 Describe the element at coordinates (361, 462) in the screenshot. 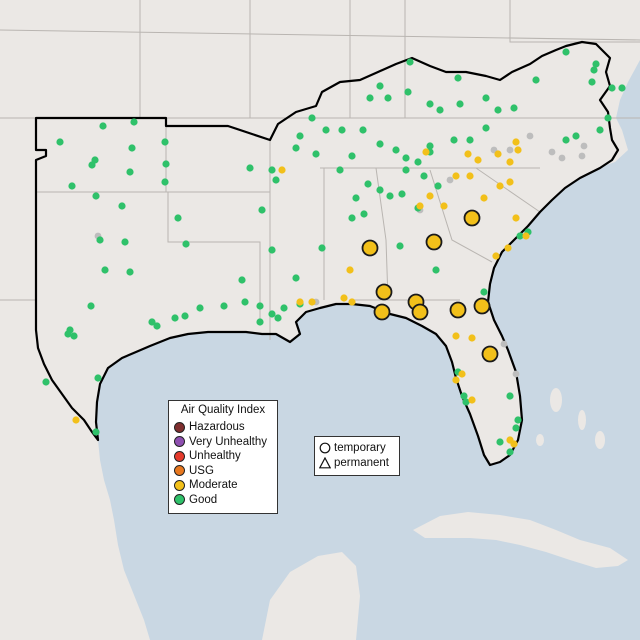

I see `legend-label-permanent: permanent` at that location.